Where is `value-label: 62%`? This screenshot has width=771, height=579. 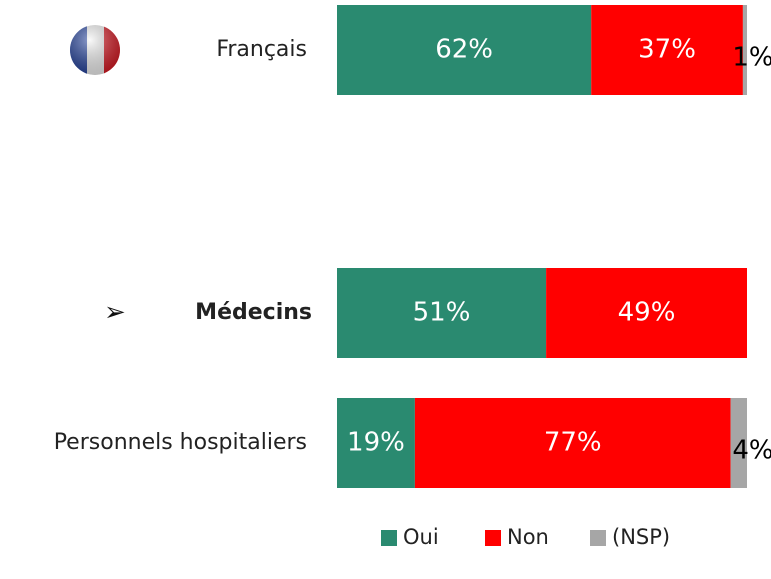
value-label: 62% is located at coordinates (464, 50).